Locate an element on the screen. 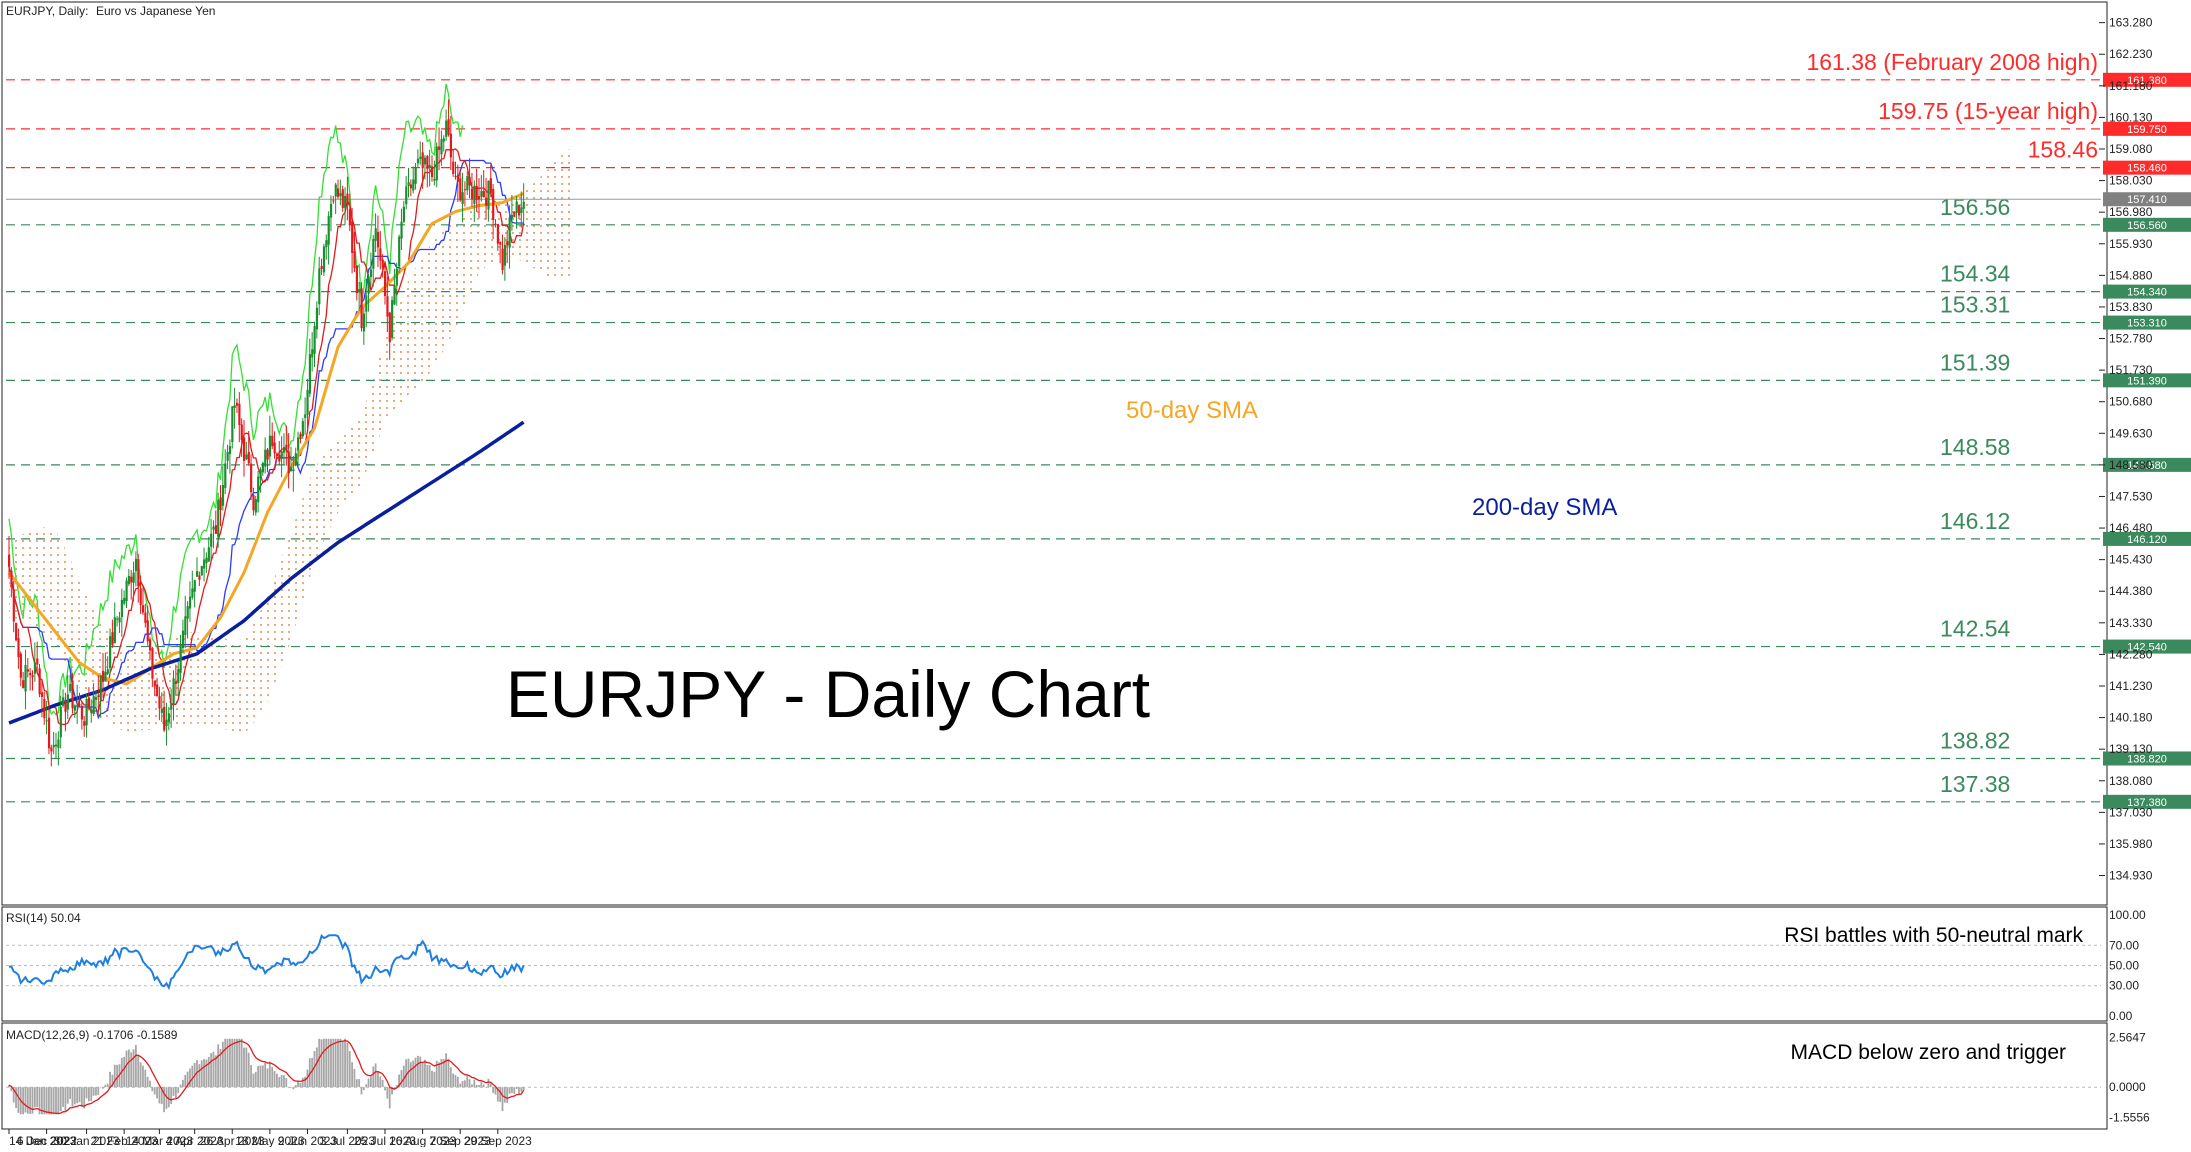 The height and width of the screenshot is (1152, 2191). time-tick-label-3: 21 Feb 2023 is located at coordinates (124, 1140).